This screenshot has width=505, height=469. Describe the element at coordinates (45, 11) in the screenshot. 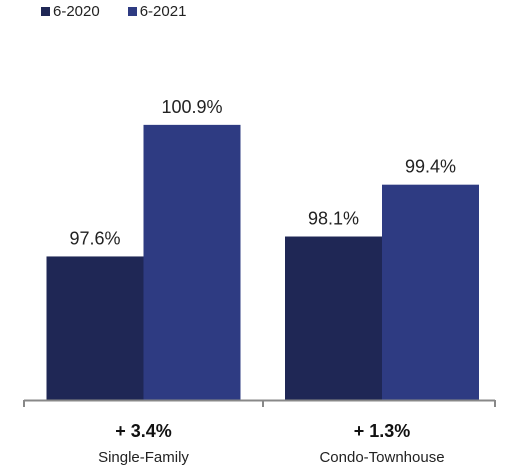

I see `legend-swatch-6-2020` at that location.